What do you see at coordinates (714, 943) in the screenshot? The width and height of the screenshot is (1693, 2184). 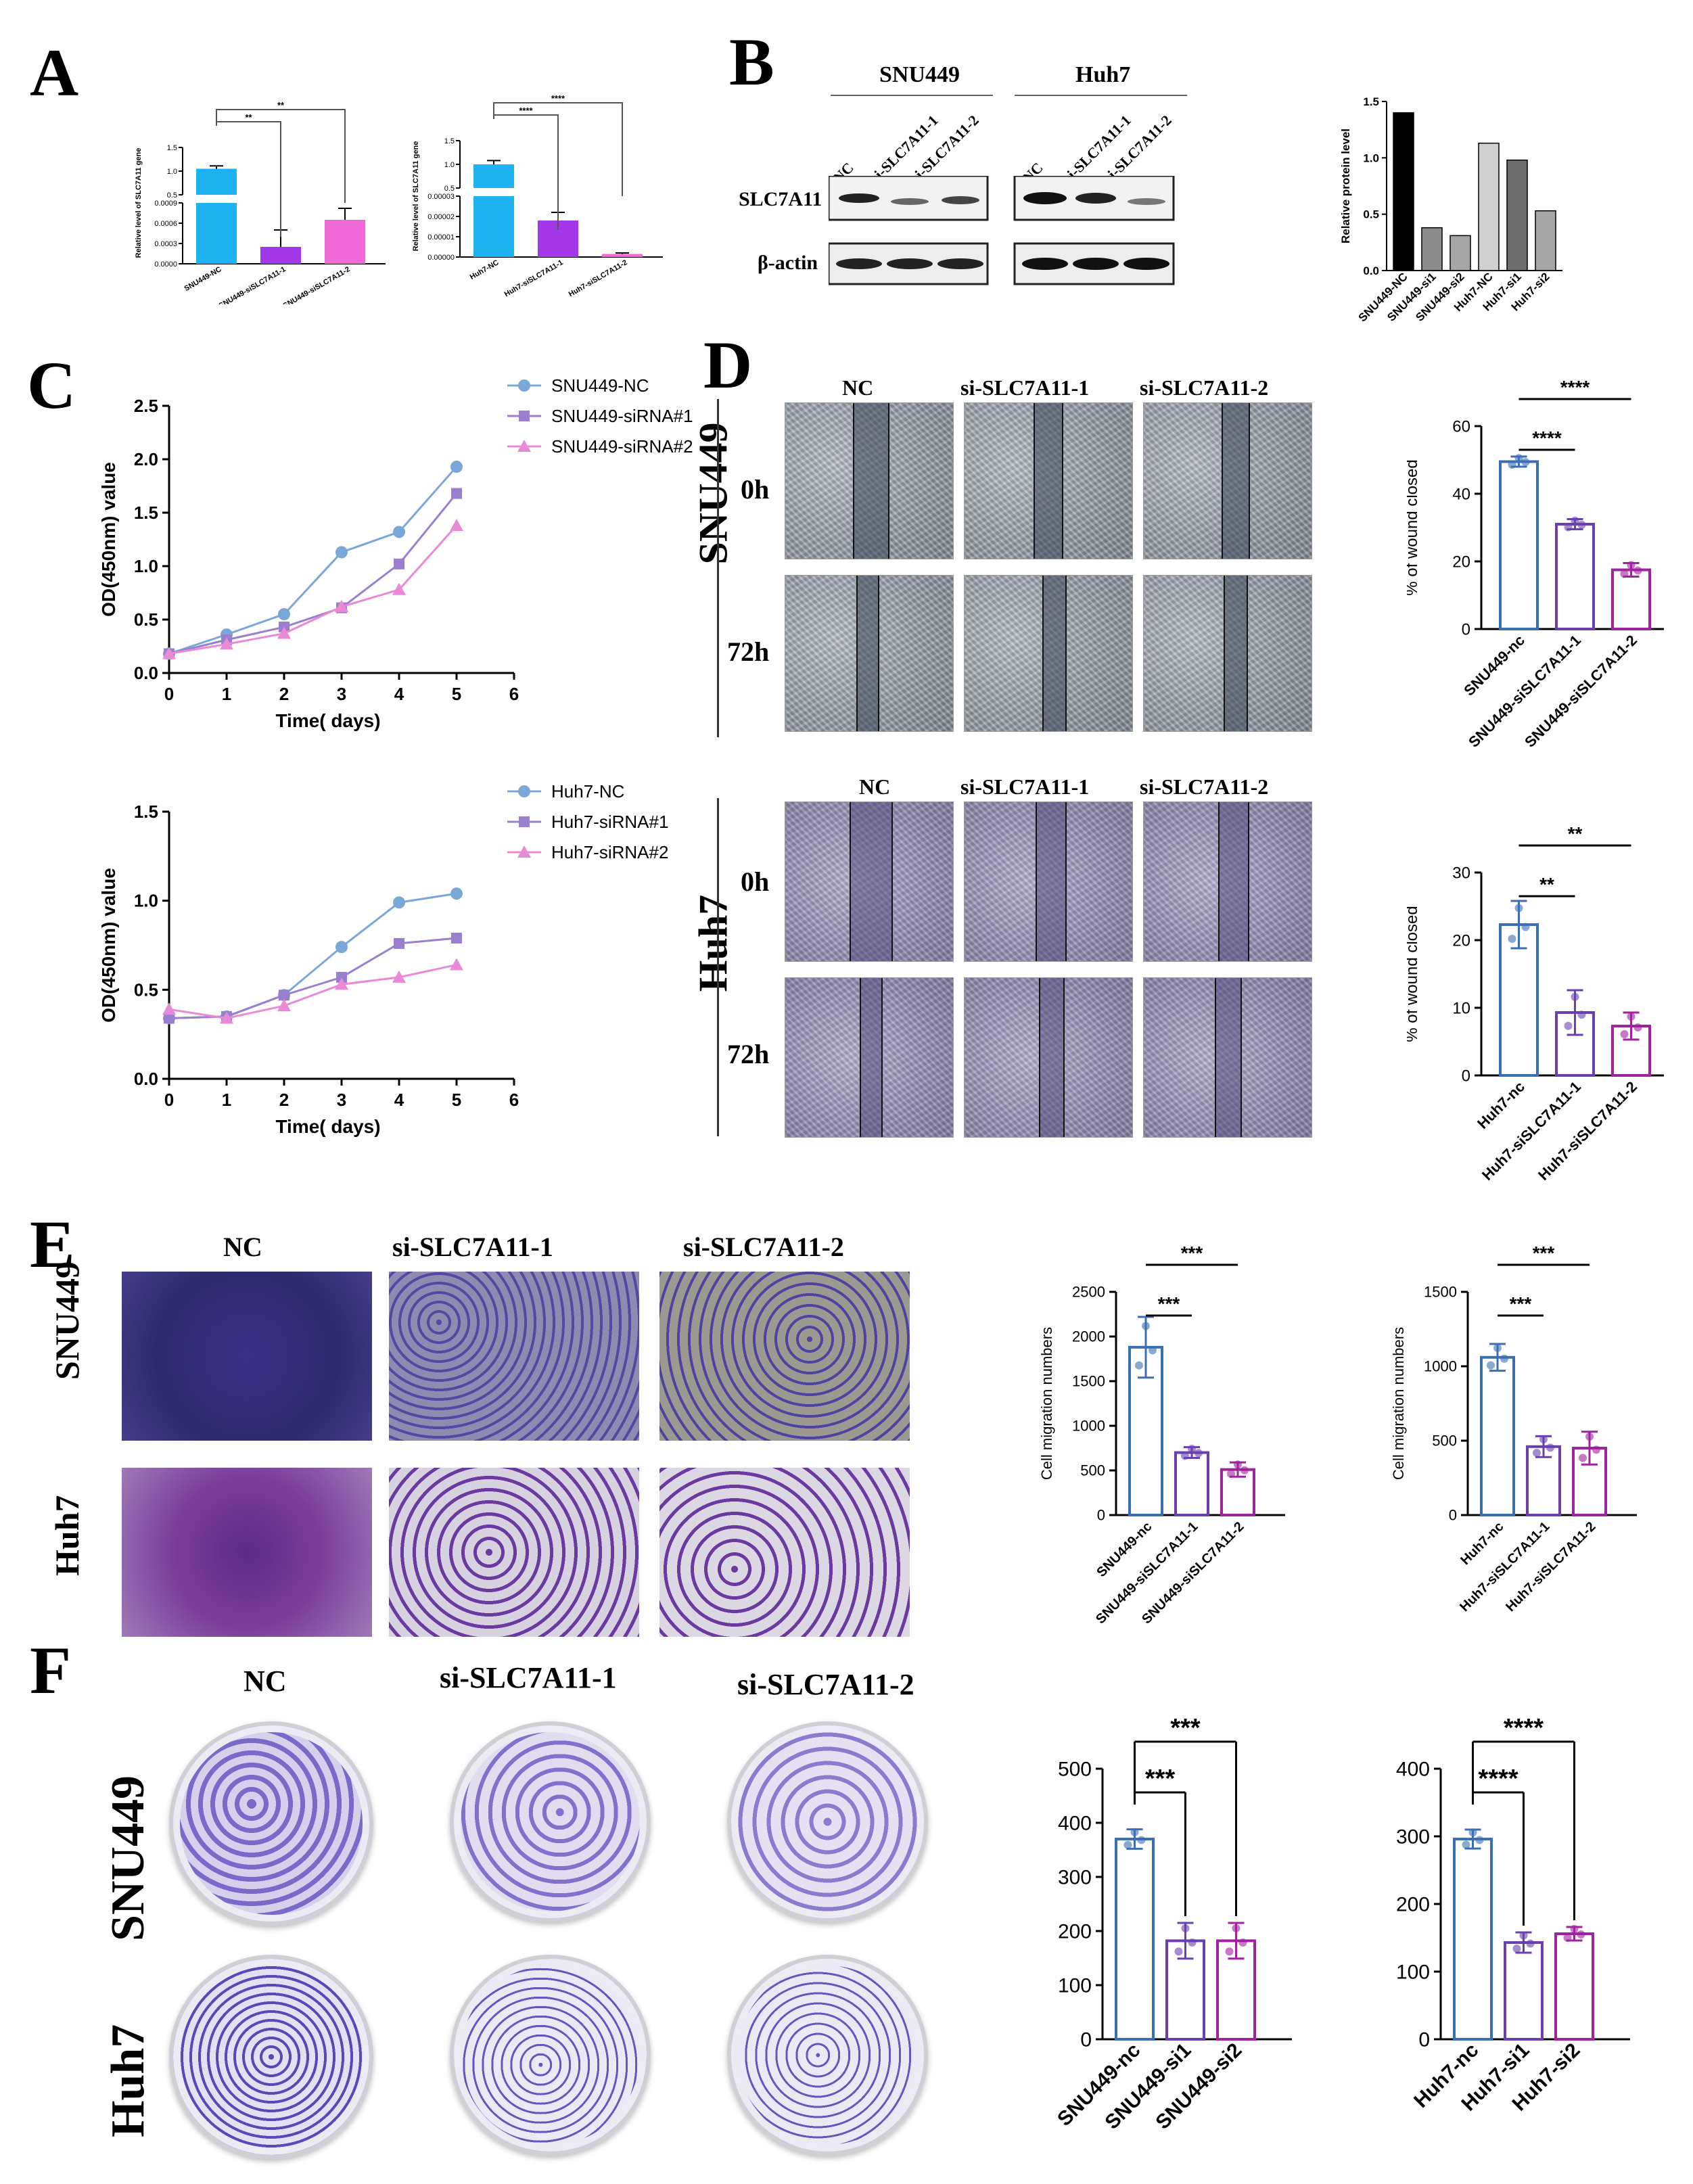 I see `d-cell-huh: Huh7` at bounding box center [714, 943].